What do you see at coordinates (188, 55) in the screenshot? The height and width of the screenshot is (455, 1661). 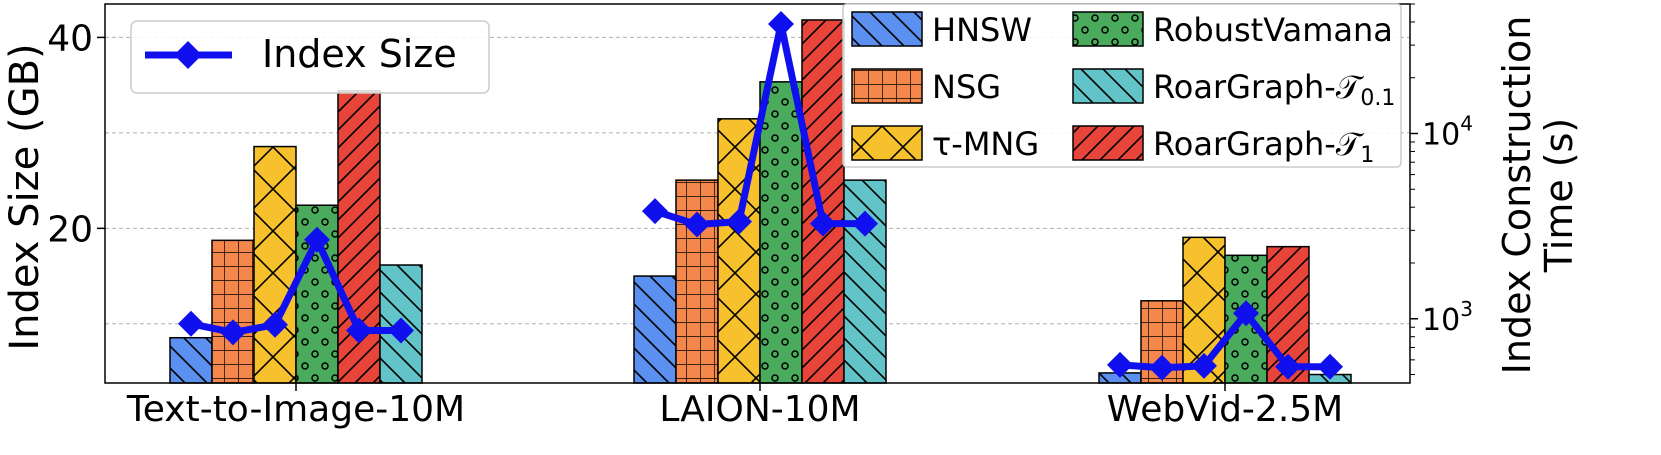 I see `line-legend-marker` at bounding box center [188, 55].